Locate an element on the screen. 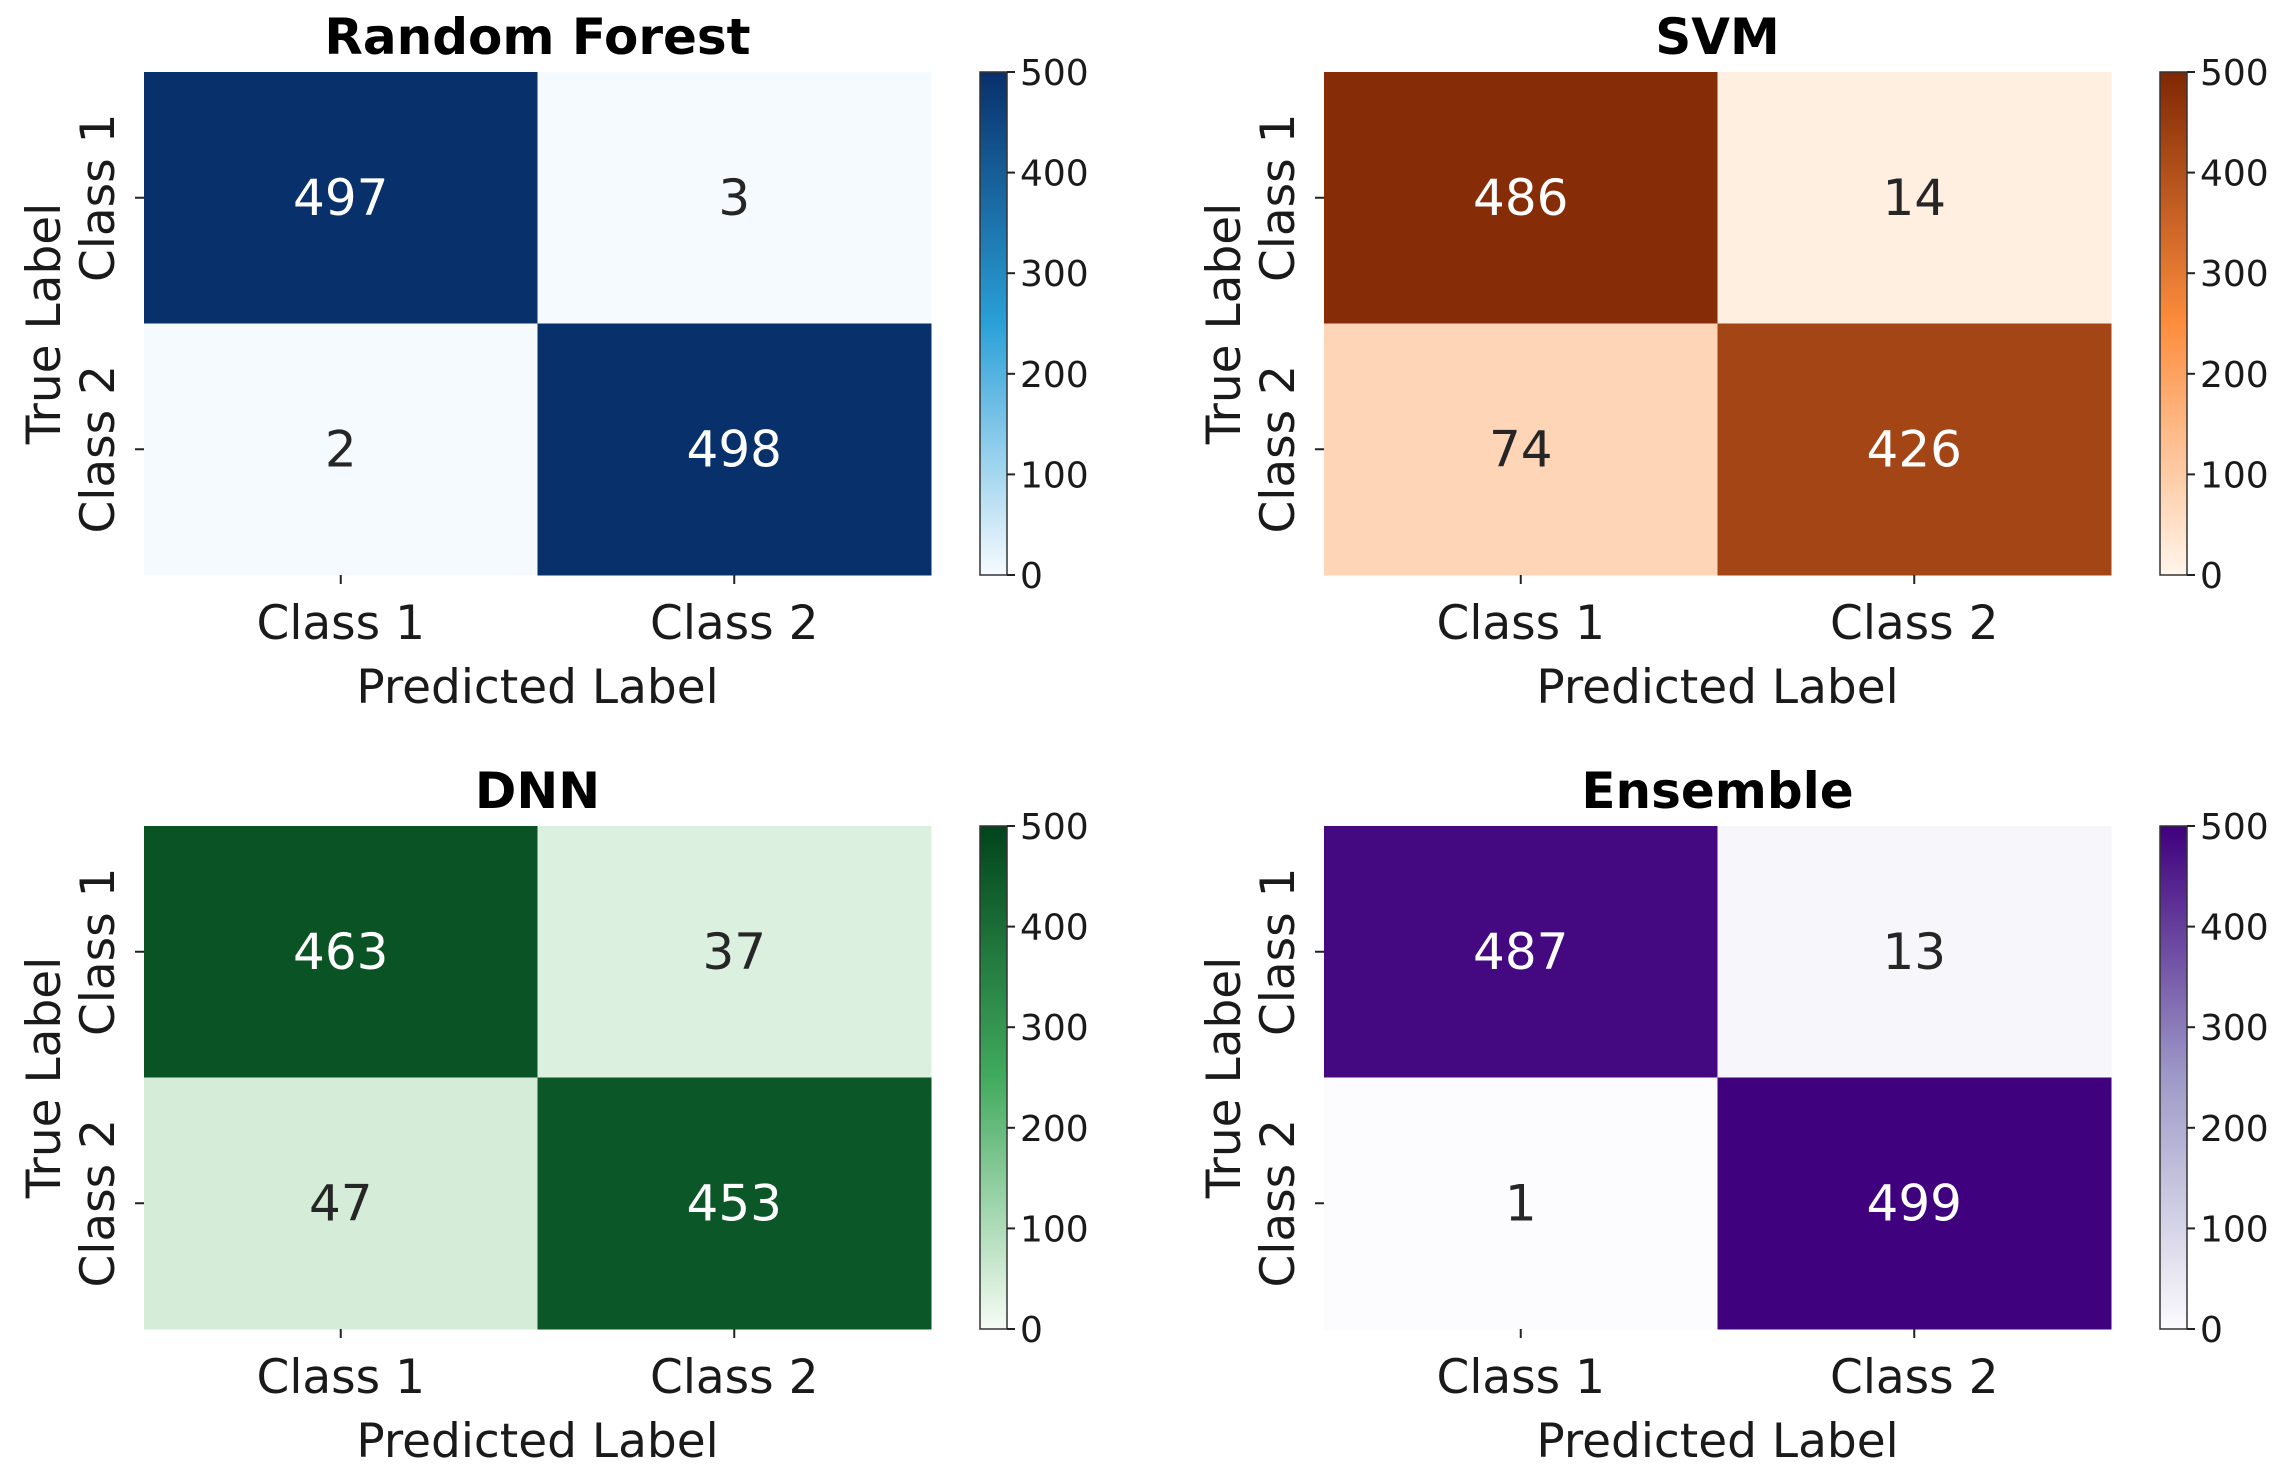 The height and width of the screenshot is (1479, 2281). cell-value-label: 47 is located at coordinates (341, 1203).